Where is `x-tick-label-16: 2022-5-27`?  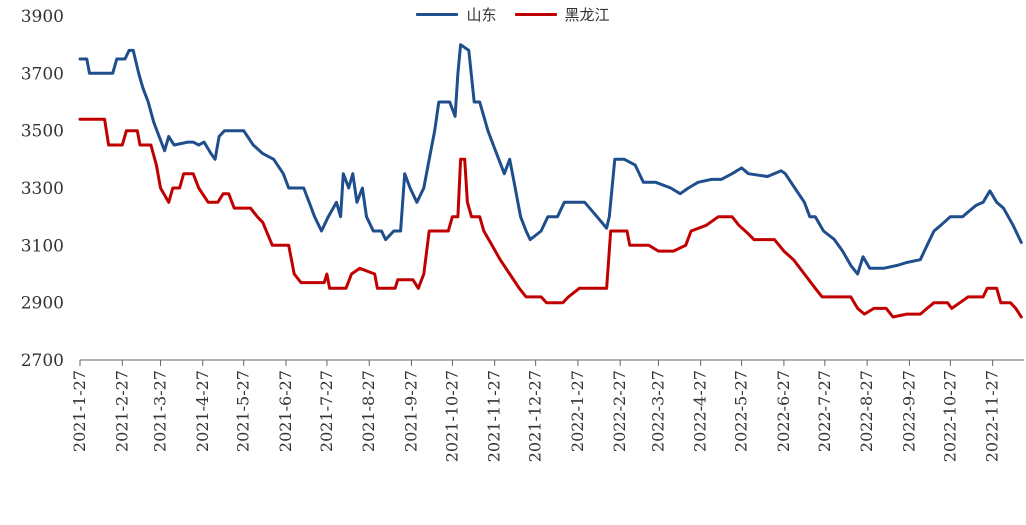
x-tick-label-16: 2022-5-27 is located at coordinates (741, 411).